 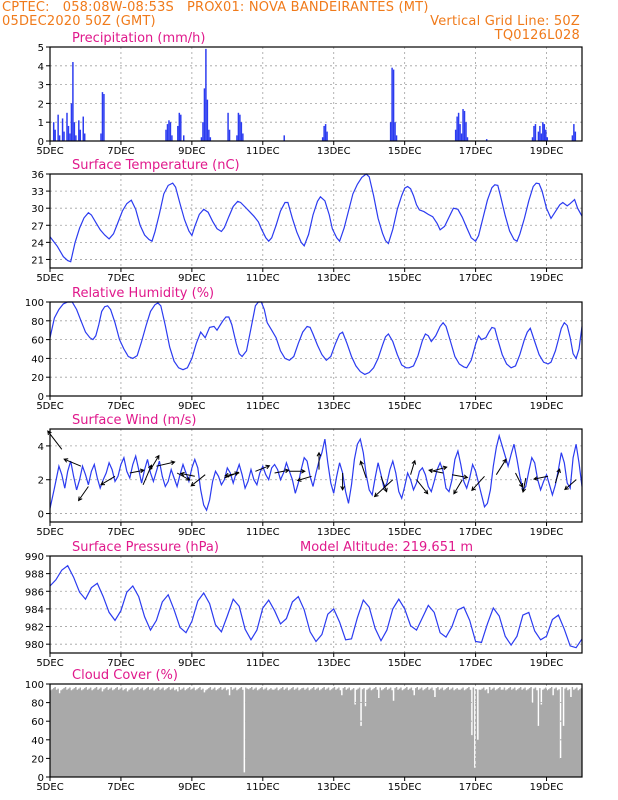 What do you see at coordinates (547, 787) in the screenshot?
I see `cloud-cover-xtick-label: 19DEC` at bounding box center [547, 787].